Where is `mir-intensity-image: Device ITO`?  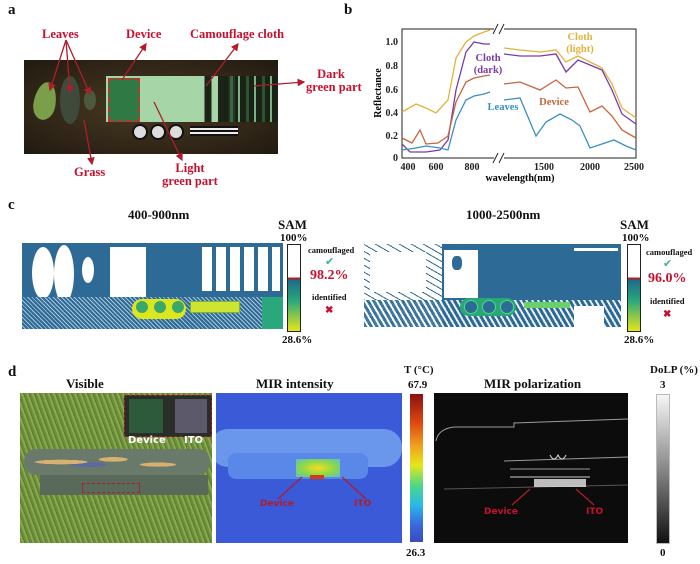 mir-intensity-image: Device ITO is located at coordinates (309, 468).